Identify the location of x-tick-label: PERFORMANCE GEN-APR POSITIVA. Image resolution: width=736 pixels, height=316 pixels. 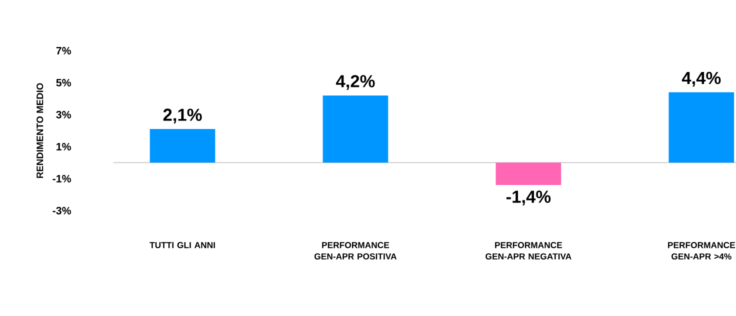
(355, 251).